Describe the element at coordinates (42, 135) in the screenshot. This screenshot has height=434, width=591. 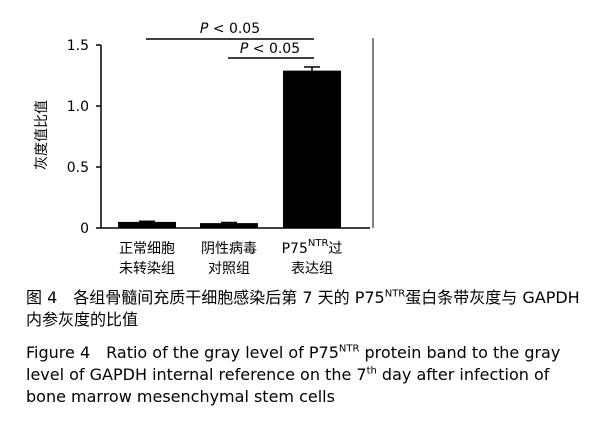
I see `y-axis-label: 灰度值比值` at that location.